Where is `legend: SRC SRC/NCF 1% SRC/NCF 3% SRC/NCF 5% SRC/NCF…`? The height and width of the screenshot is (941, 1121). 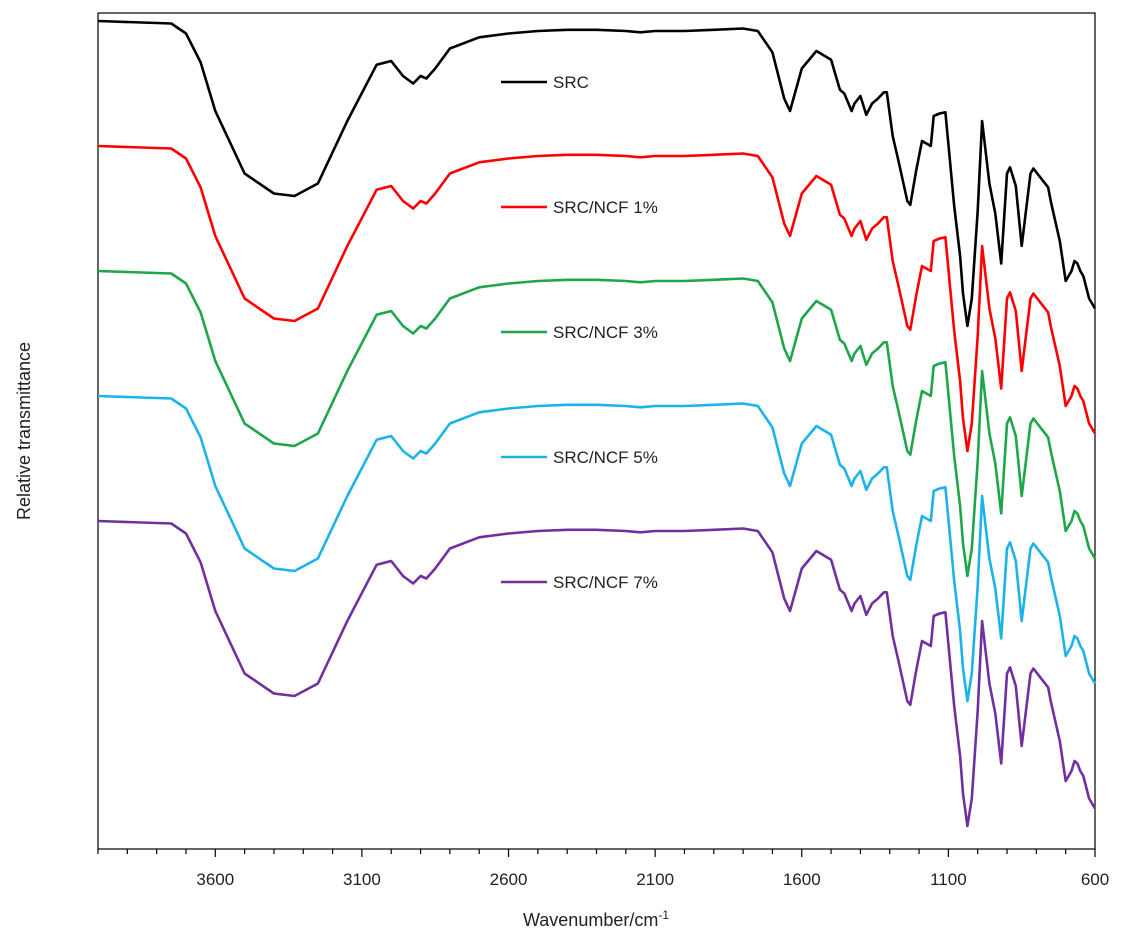
legend: SRC SRC/NCF 1% SRC/NCF 3% SRC/NCF 5% SRC/NCF… is located at coordinates (579, 332).